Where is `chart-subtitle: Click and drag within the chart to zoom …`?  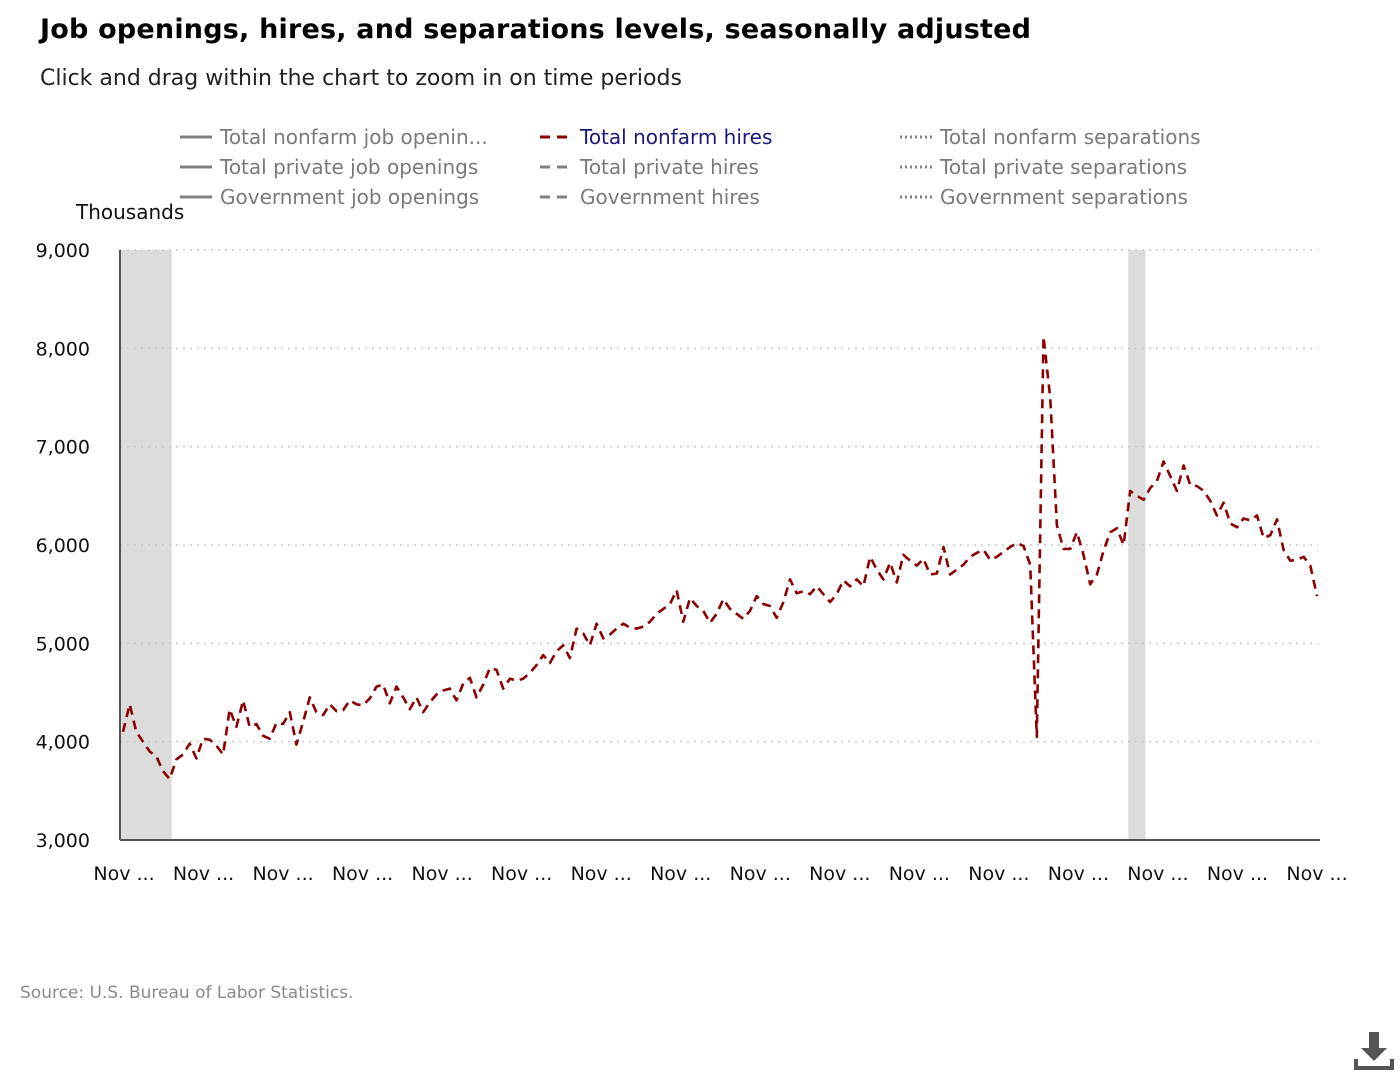
chart-subtitle: Click and drag within the chart to zoom … is located at coordinates (361, 78).